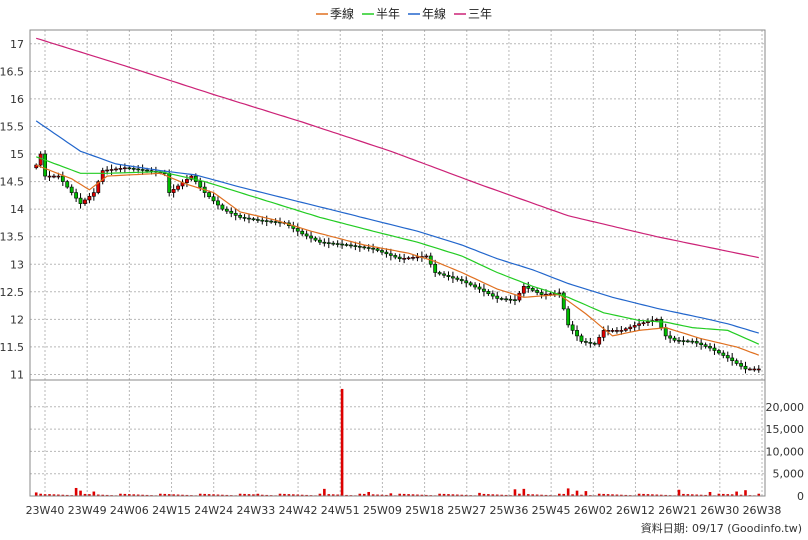  I want to click on price-tick-label: 11, so click(17, 374).